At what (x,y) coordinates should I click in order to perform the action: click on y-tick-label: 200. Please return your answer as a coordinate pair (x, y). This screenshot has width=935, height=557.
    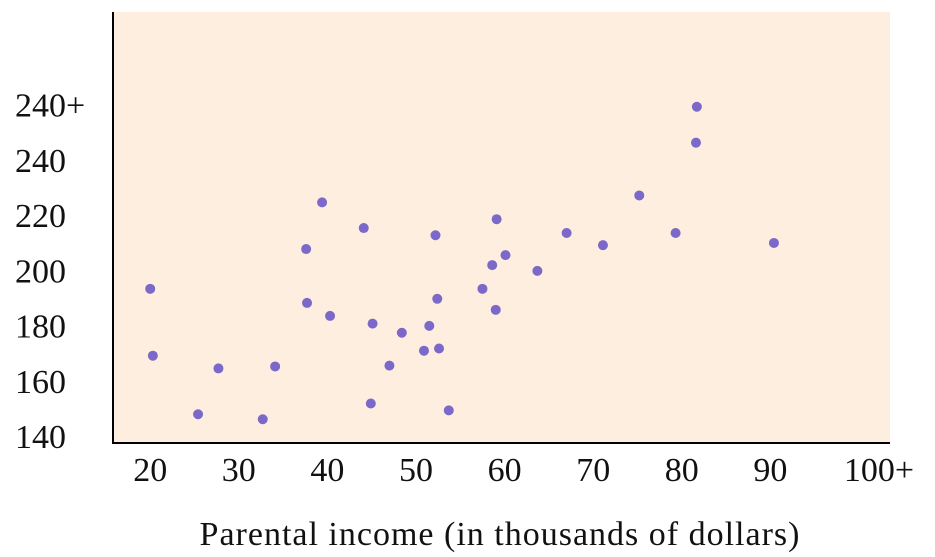
    Looking at the image, I should click on (40, 271).